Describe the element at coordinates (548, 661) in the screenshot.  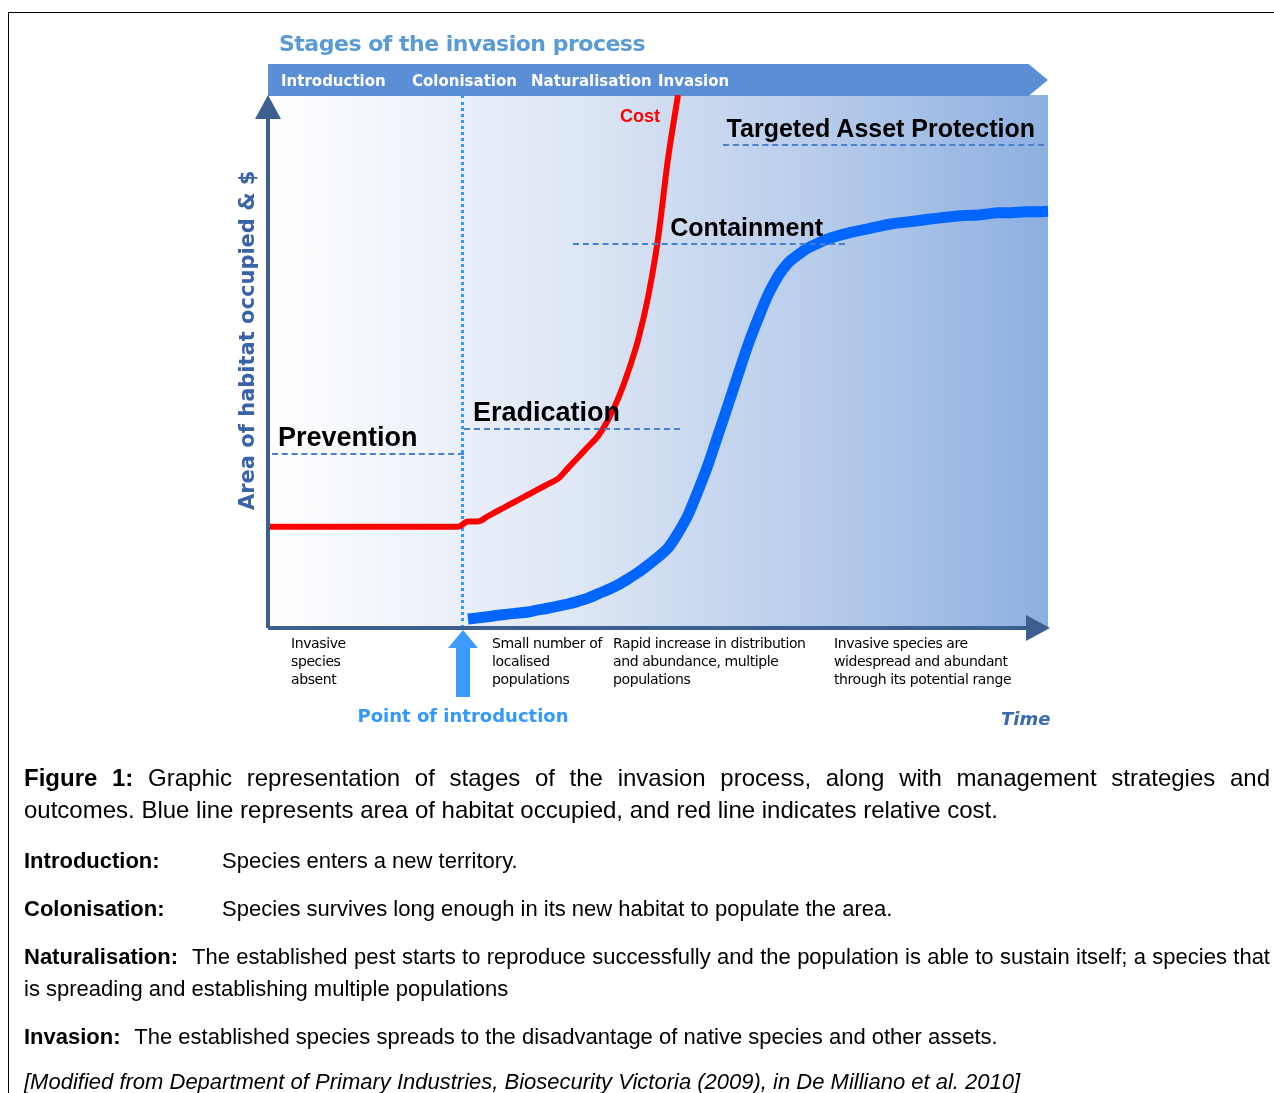
I see `text: Small number of localised populations` at that location.